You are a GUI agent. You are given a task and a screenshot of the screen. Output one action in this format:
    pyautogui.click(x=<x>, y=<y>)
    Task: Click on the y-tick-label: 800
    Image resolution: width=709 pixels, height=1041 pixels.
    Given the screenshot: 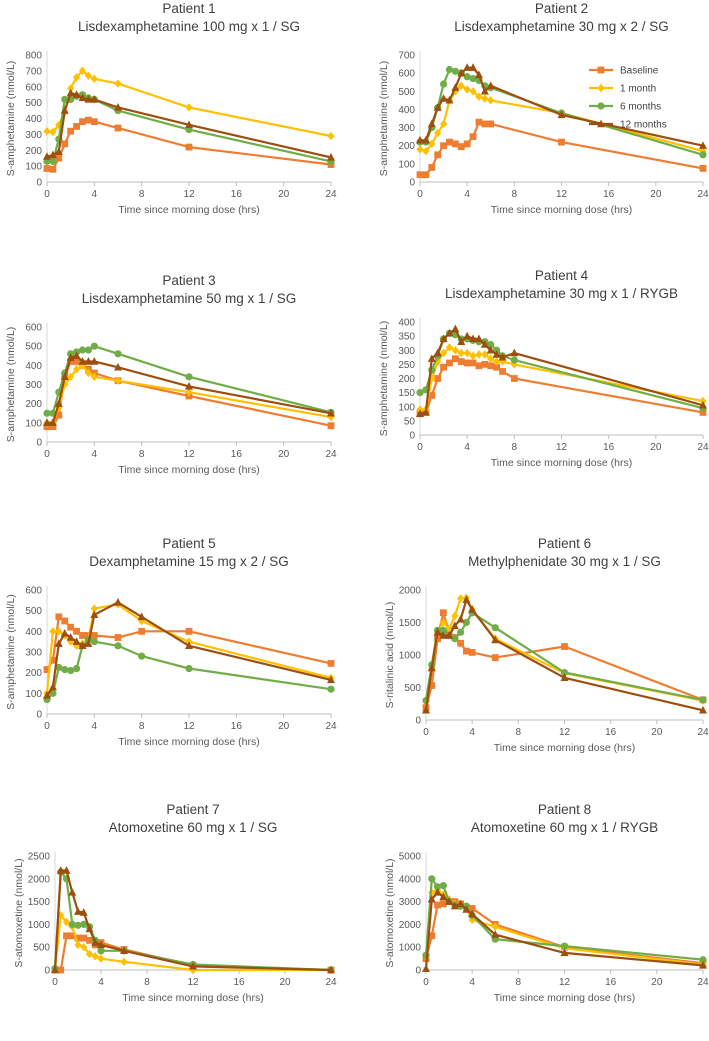 What is the action you would take?
    pyautogui.click(x=33, y=56)
    